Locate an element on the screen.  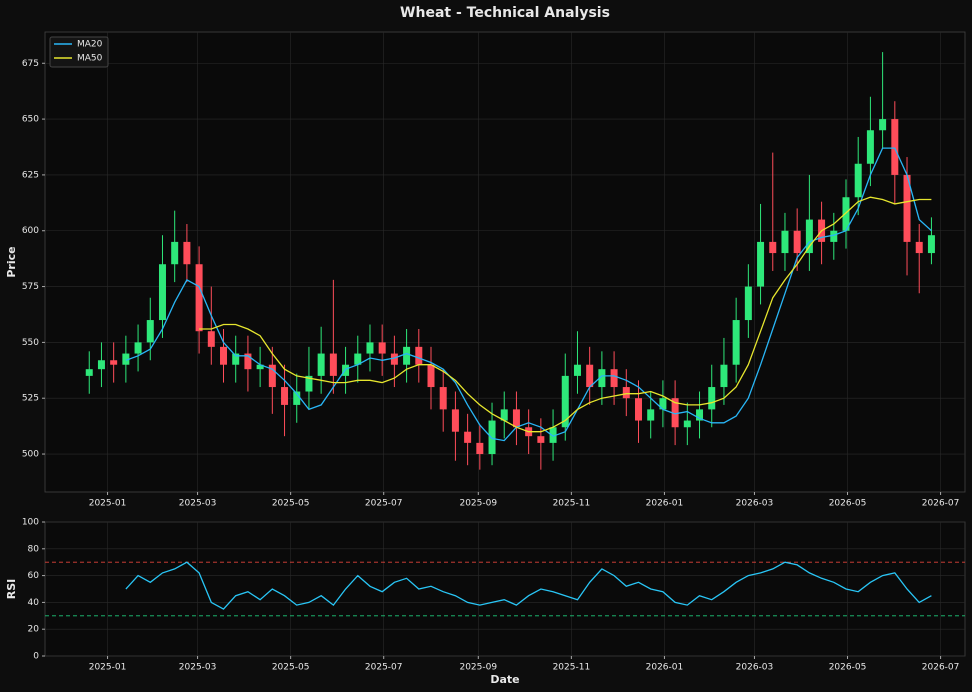
y-tick-label: 675 is located at coordinates (30, 64).